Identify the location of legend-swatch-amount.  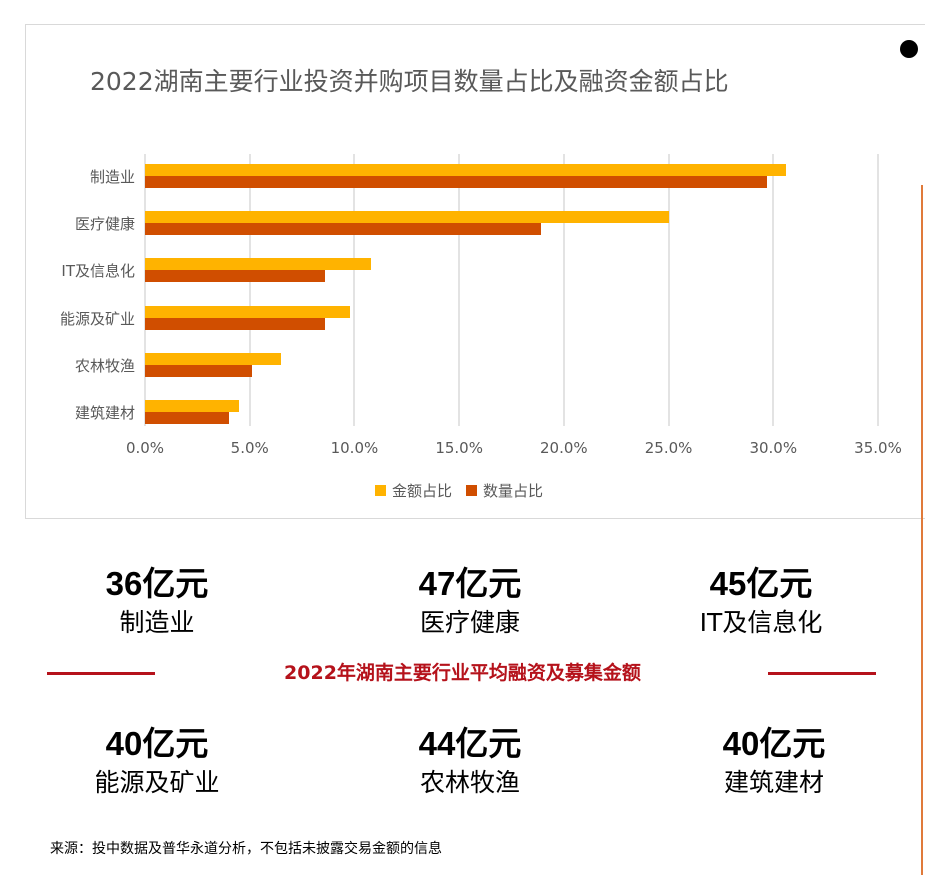
(380, 490).